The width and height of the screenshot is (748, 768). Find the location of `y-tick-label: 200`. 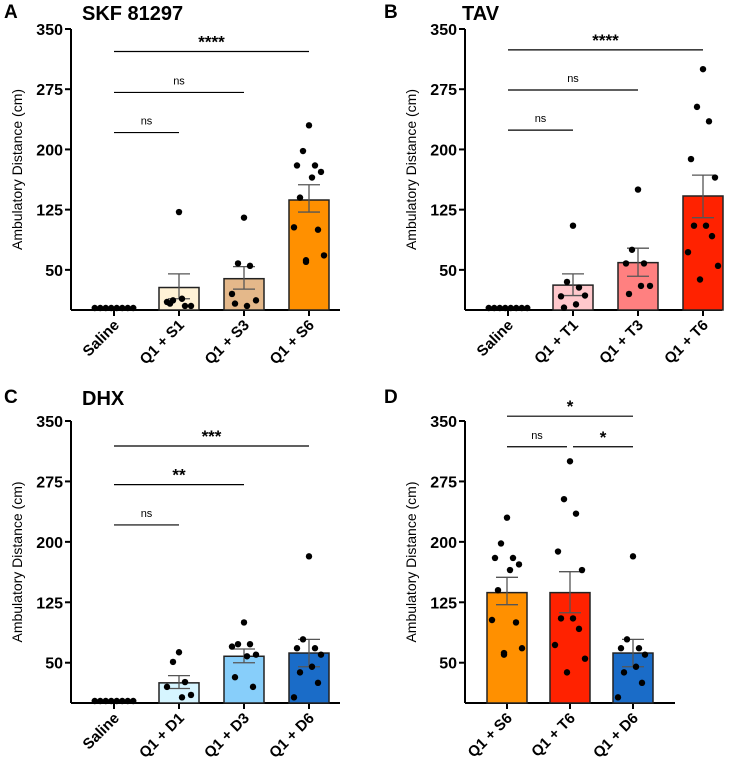

y-tick-label: 200 is located at coordinates (49, 543).